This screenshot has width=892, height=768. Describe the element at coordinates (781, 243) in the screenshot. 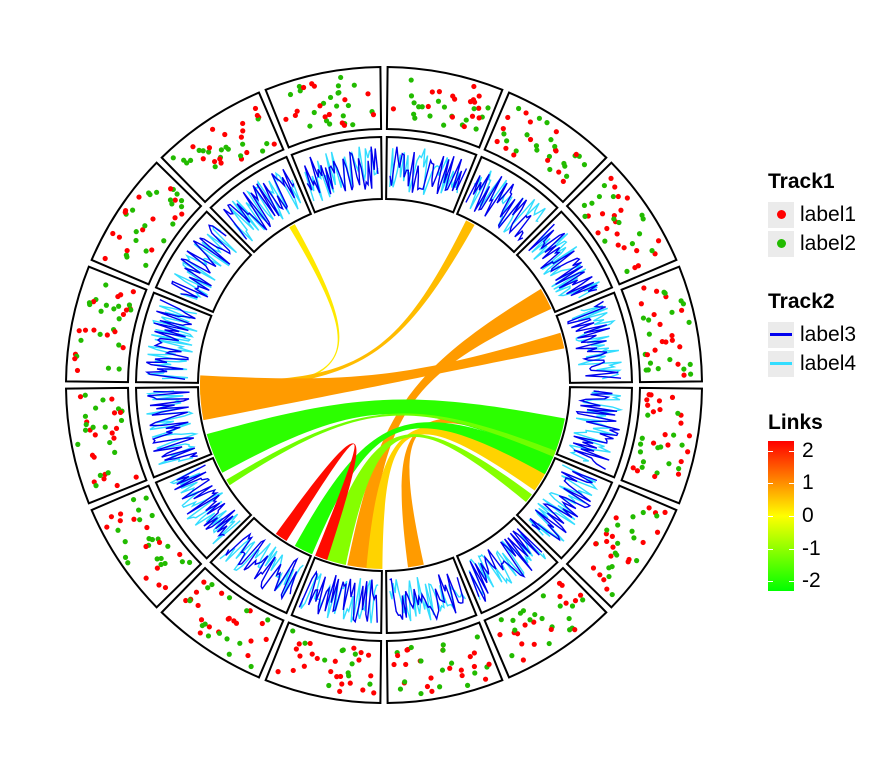

I see `legend-key-label2` at that location.